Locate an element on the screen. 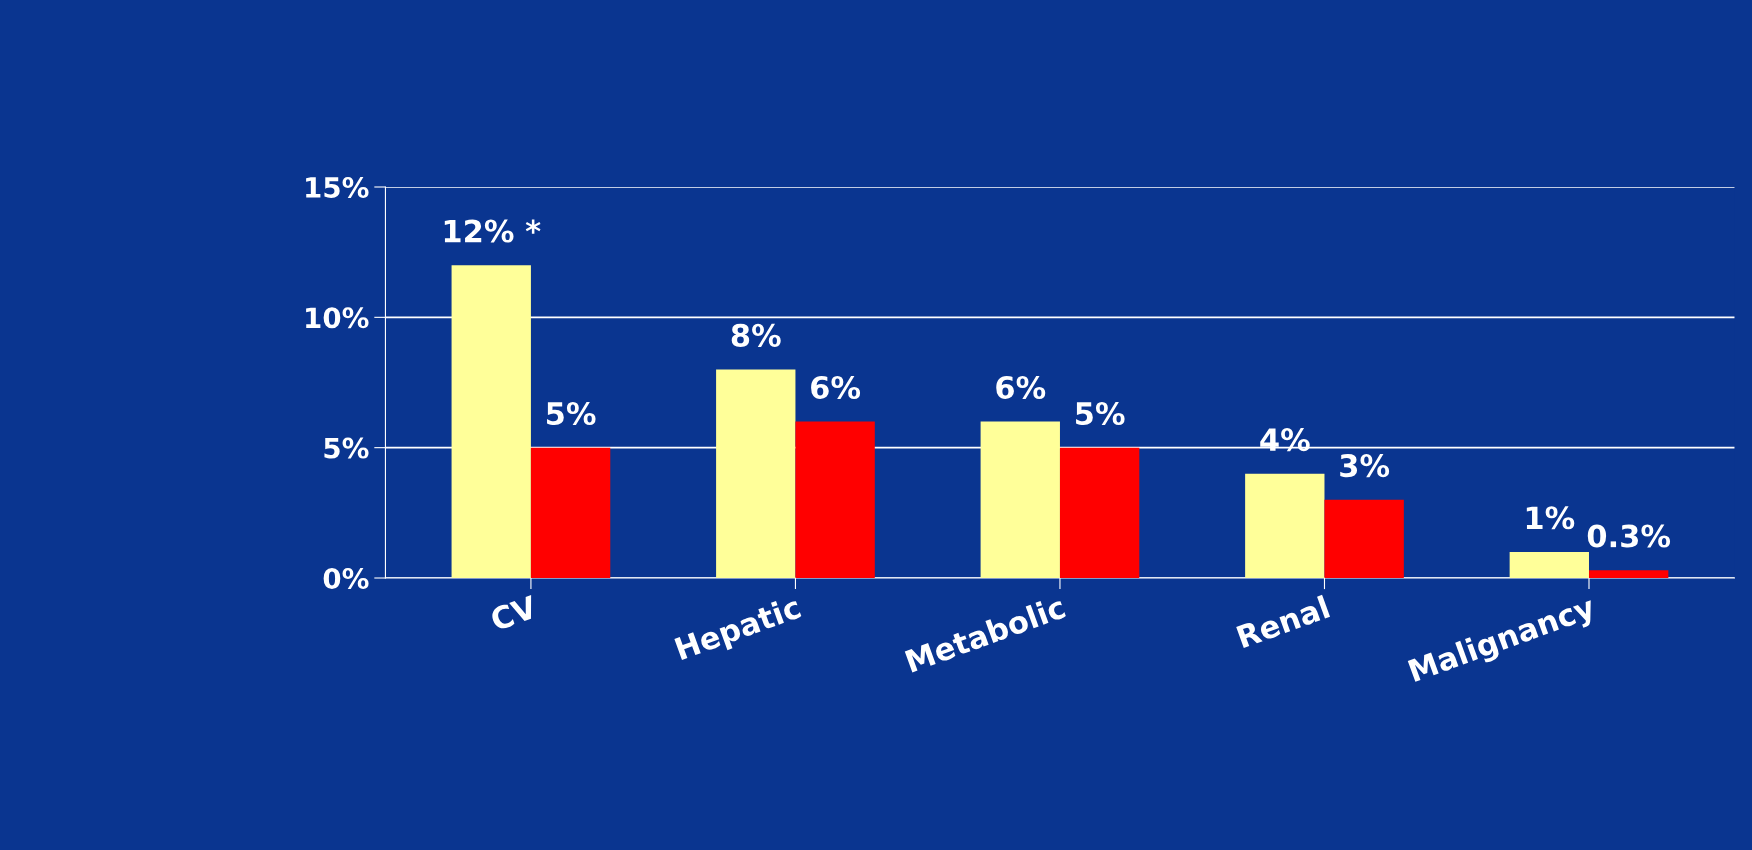 The height and width of the screenshot is (850, 1752). data-label: 4% is located at coordinates (1285, 440).